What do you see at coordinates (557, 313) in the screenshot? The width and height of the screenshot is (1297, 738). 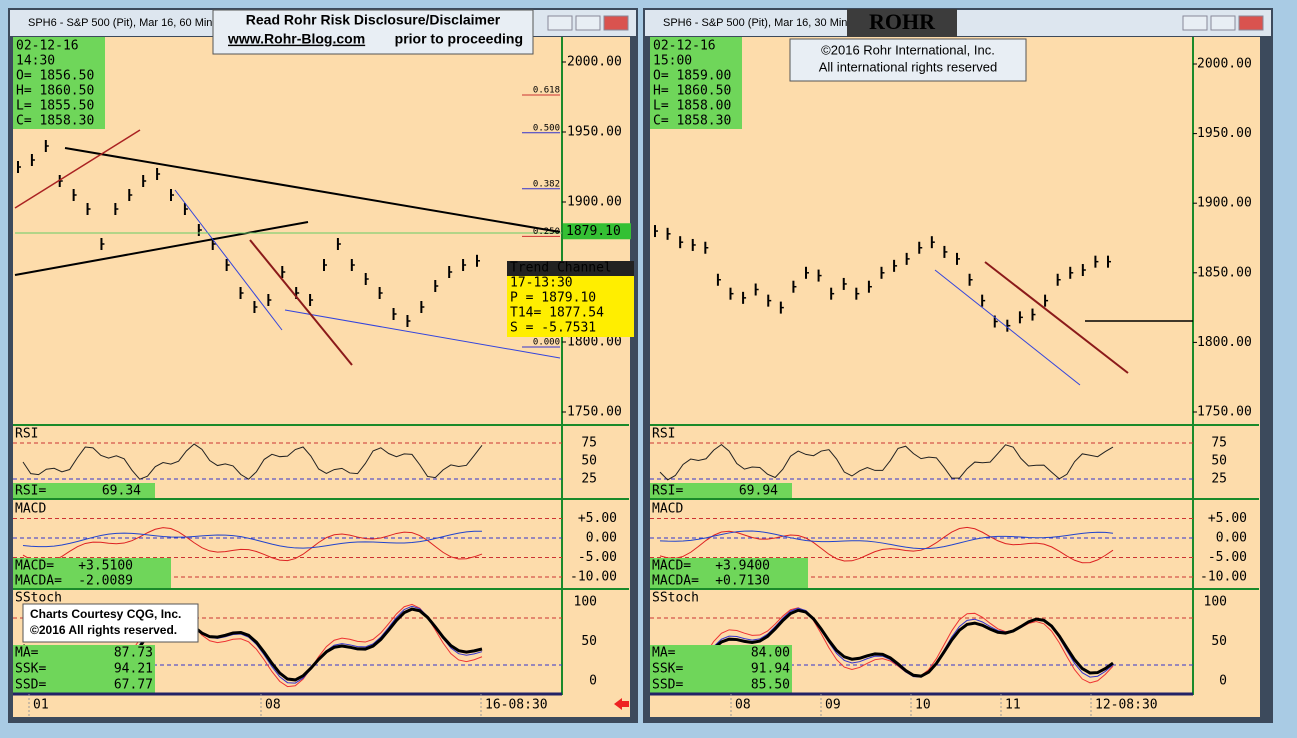 I see `trend-channel-text: T14= 1877.54` at bounding box center [557, 313].